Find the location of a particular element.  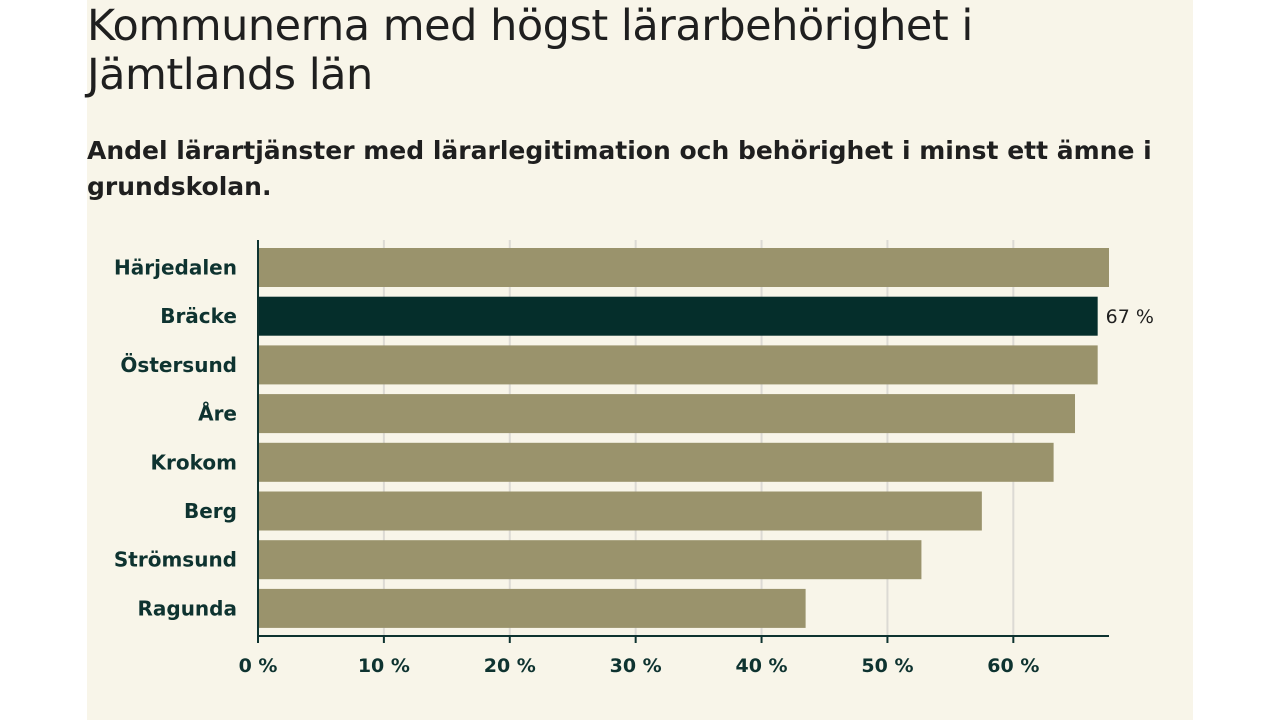

category-label-0: Härjedalen is located at coordinates (175, 268).